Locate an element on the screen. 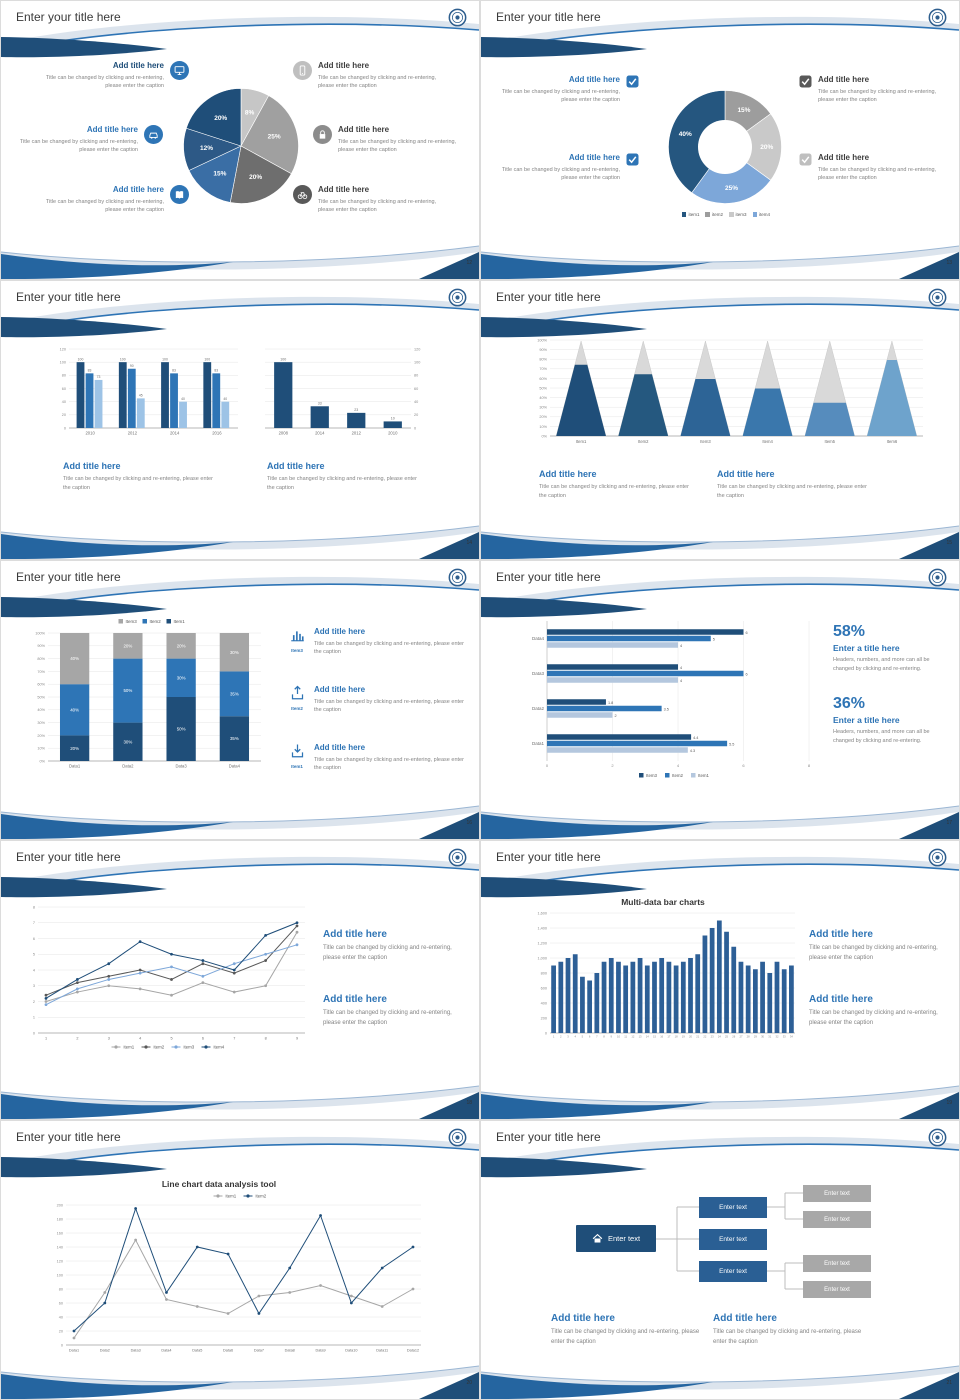 The height and width of the screenshot is (1400, 960). svg-text: Data12 is located at coordinates (413, 1351).